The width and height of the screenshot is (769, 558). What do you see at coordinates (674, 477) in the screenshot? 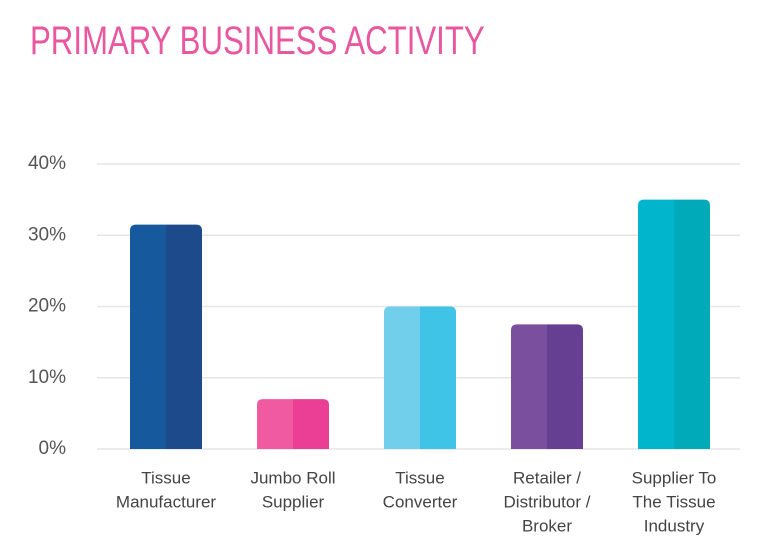
I see `x-tick-label: Supplier To` at bounding box center [674, 477].